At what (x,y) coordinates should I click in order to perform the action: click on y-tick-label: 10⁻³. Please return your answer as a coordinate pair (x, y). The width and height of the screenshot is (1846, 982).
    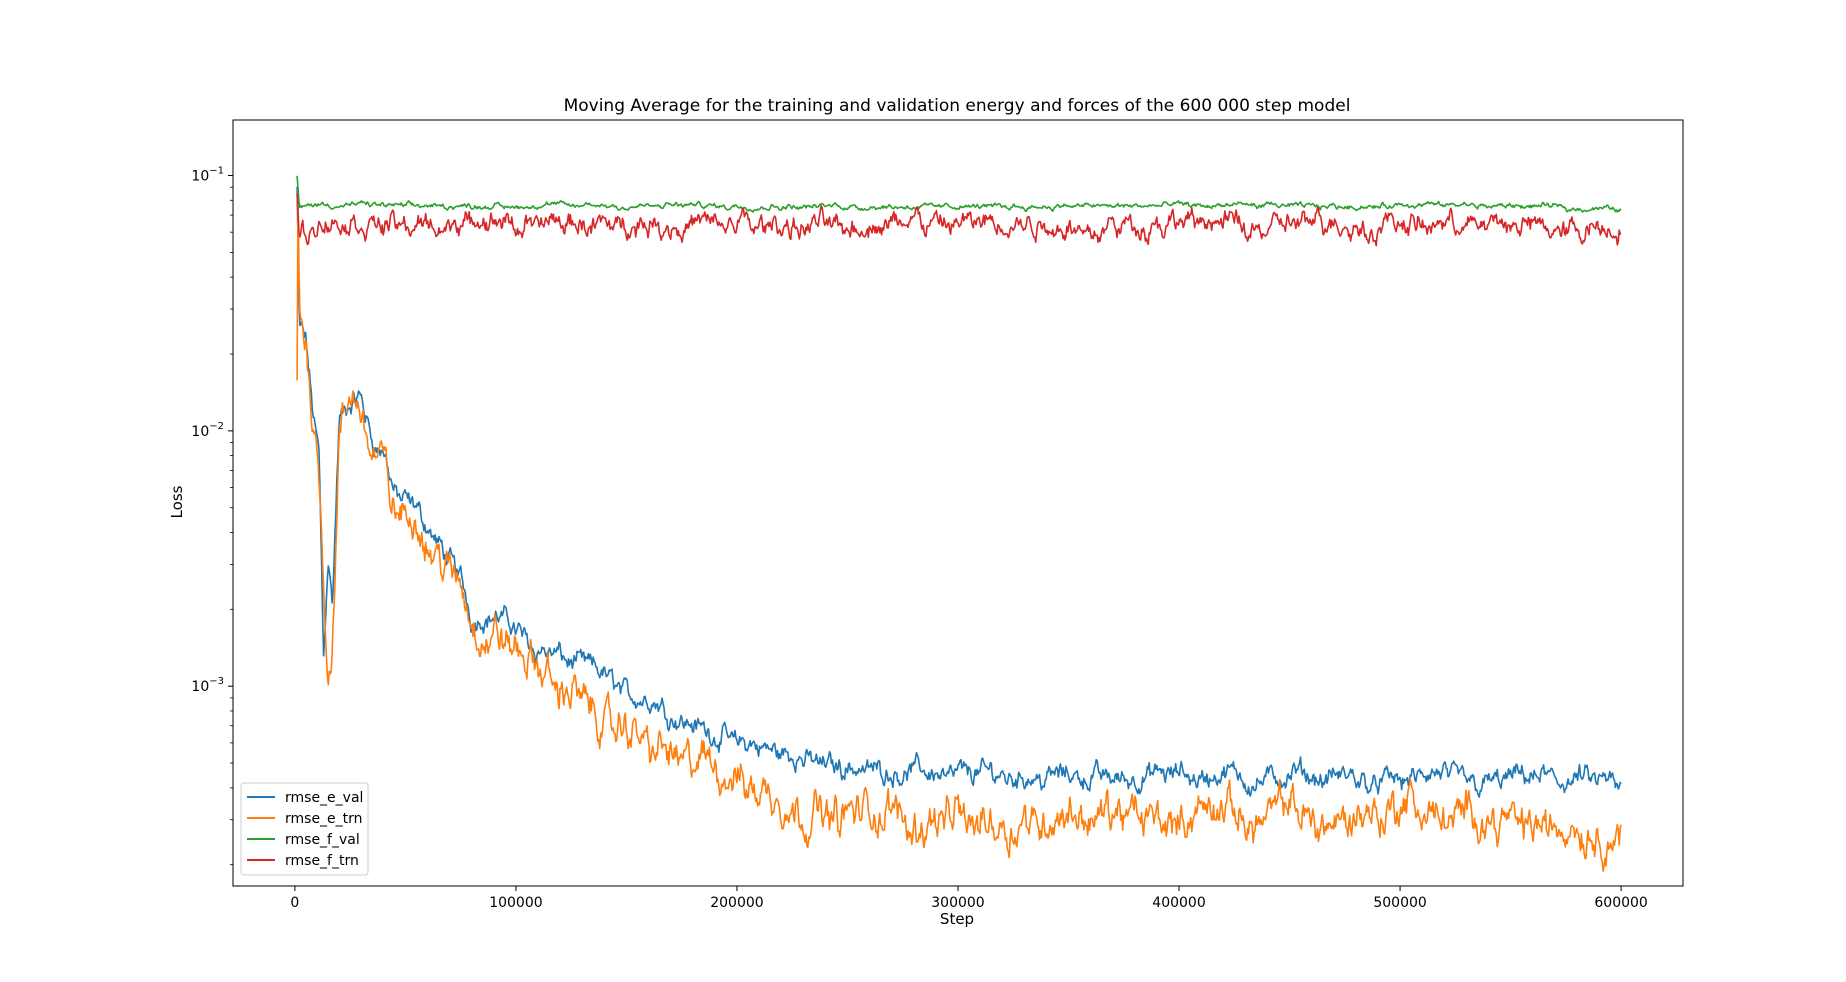
    Looking at the image, I should click on (207, 685).